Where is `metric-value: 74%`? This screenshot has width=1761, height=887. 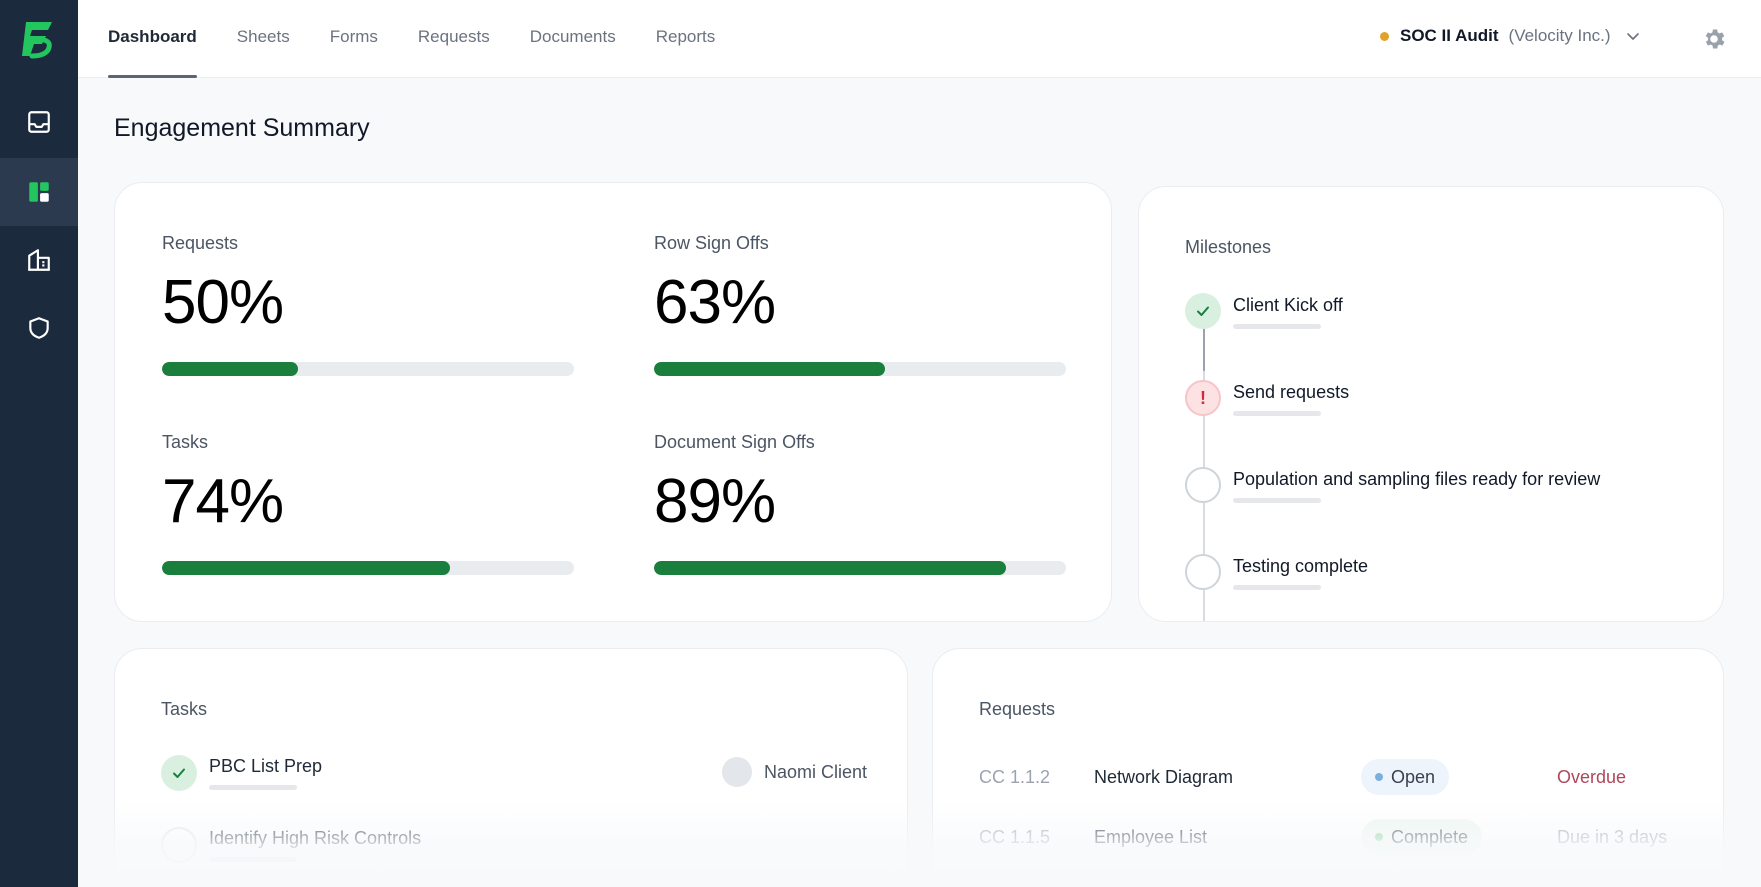 metric-value: 74% is located at coordinates (223, 501).